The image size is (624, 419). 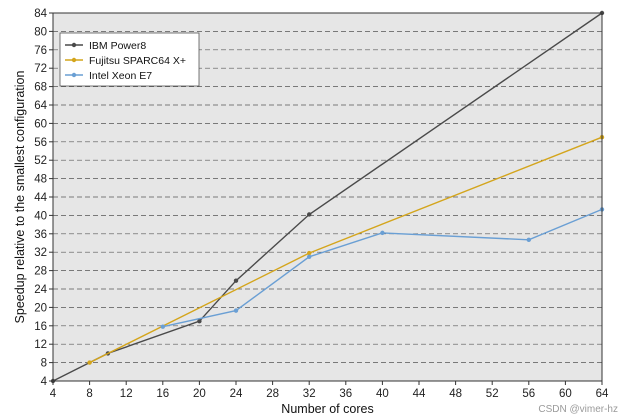 What do you see at coordinates (40, 308) in the screenshot?
I see `y-tick-label: 20` at bounding box center [40, 308].